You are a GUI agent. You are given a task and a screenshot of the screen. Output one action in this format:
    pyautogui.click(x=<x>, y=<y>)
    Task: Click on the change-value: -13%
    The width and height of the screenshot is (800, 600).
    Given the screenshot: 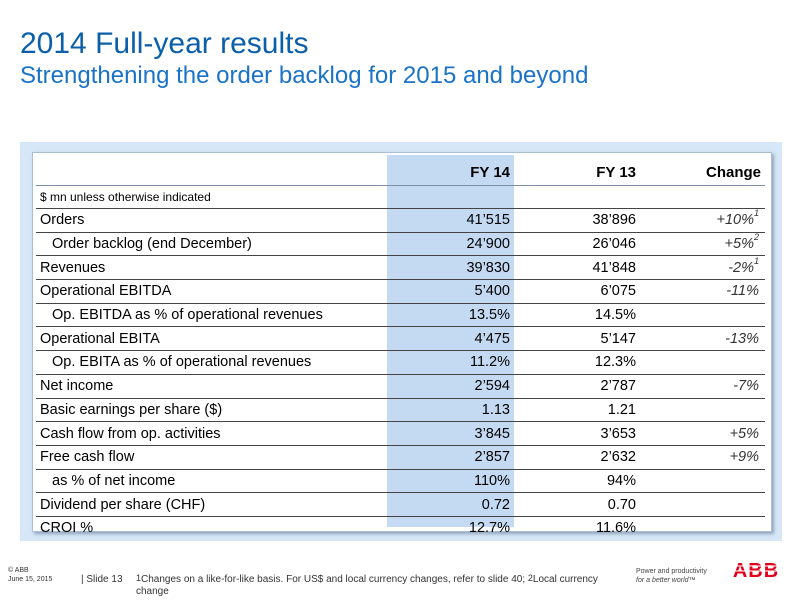 What is the action you would take?
    pyautogui.click(x=702, y=339)
    